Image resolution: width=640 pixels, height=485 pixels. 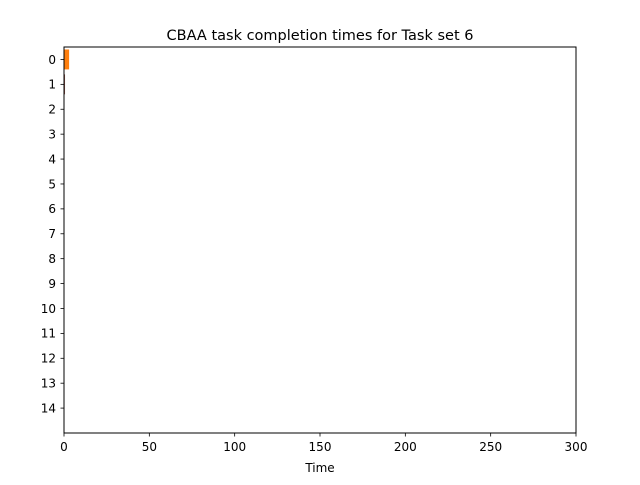 I want to click on x-axis-label: Time, so click(x=319, y=468).